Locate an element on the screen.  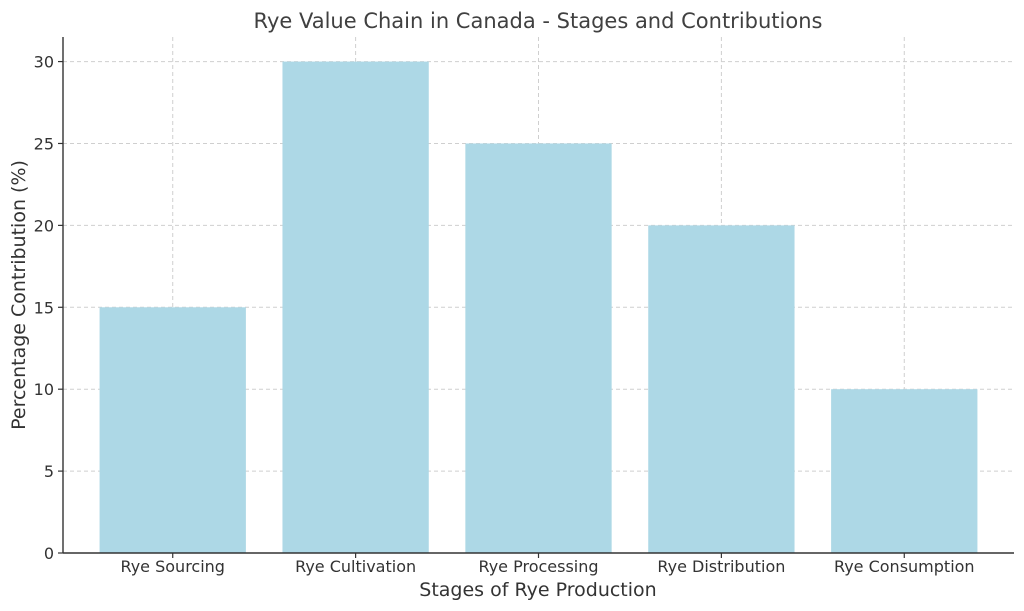
y-tick-label: 20 is located at coordinates (44, 225).